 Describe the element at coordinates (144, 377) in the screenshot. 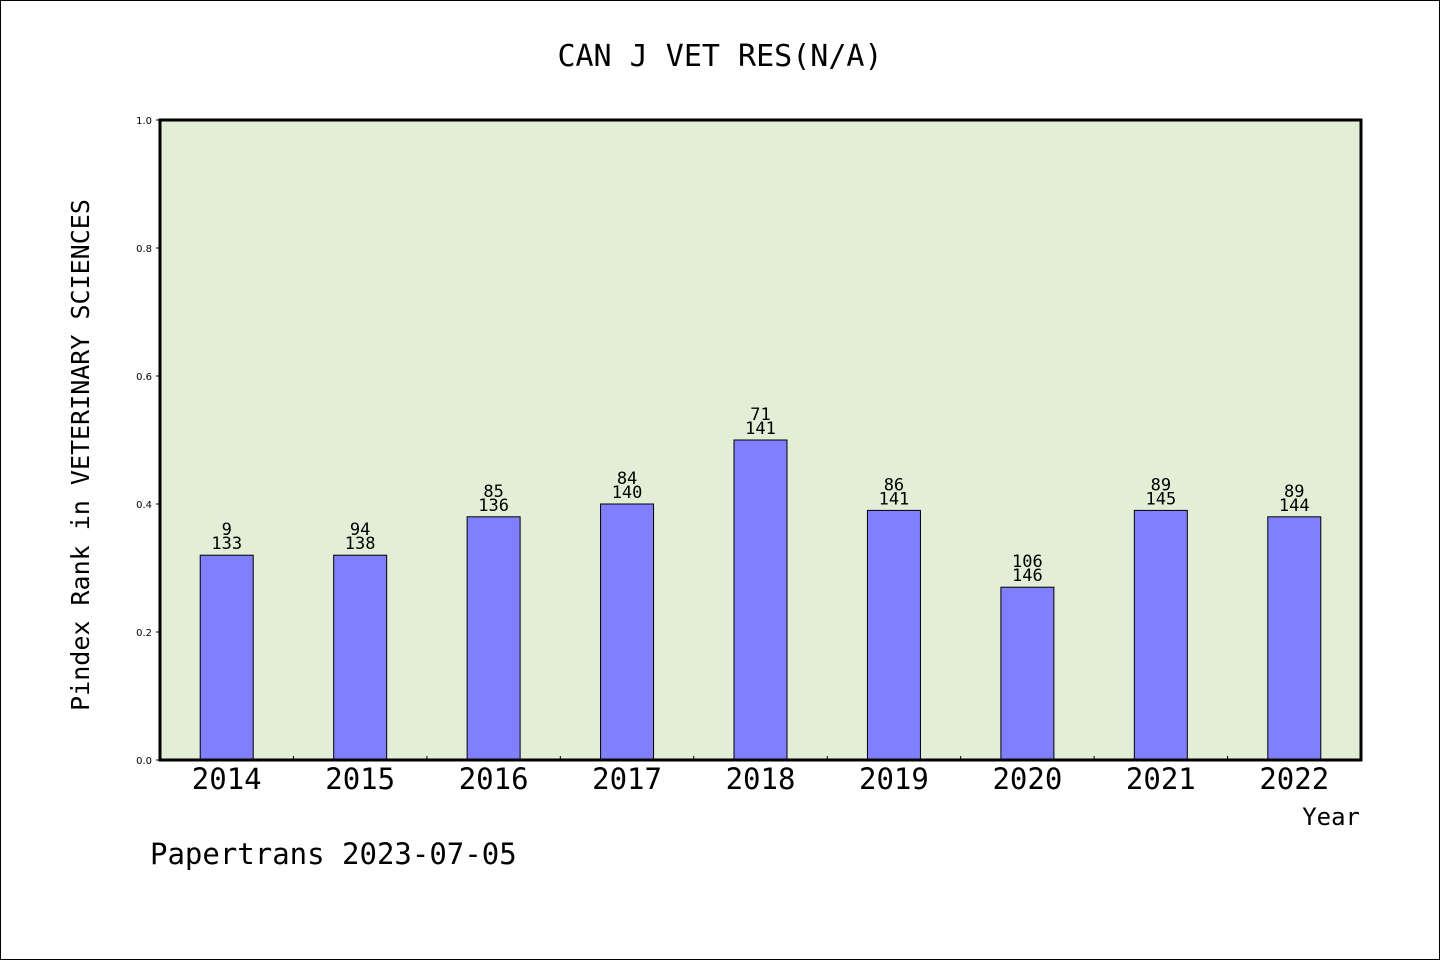

I see `y-tick-label: 0.6` at that location.